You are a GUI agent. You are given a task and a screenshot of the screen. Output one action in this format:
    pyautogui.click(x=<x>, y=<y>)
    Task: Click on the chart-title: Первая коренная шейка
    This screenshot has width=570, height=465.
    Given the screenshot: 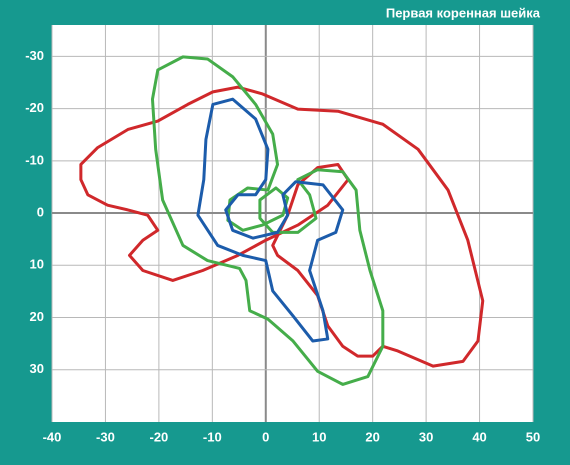 What is the action you would take?
    pyautogui.click(x=463, y=12)
    